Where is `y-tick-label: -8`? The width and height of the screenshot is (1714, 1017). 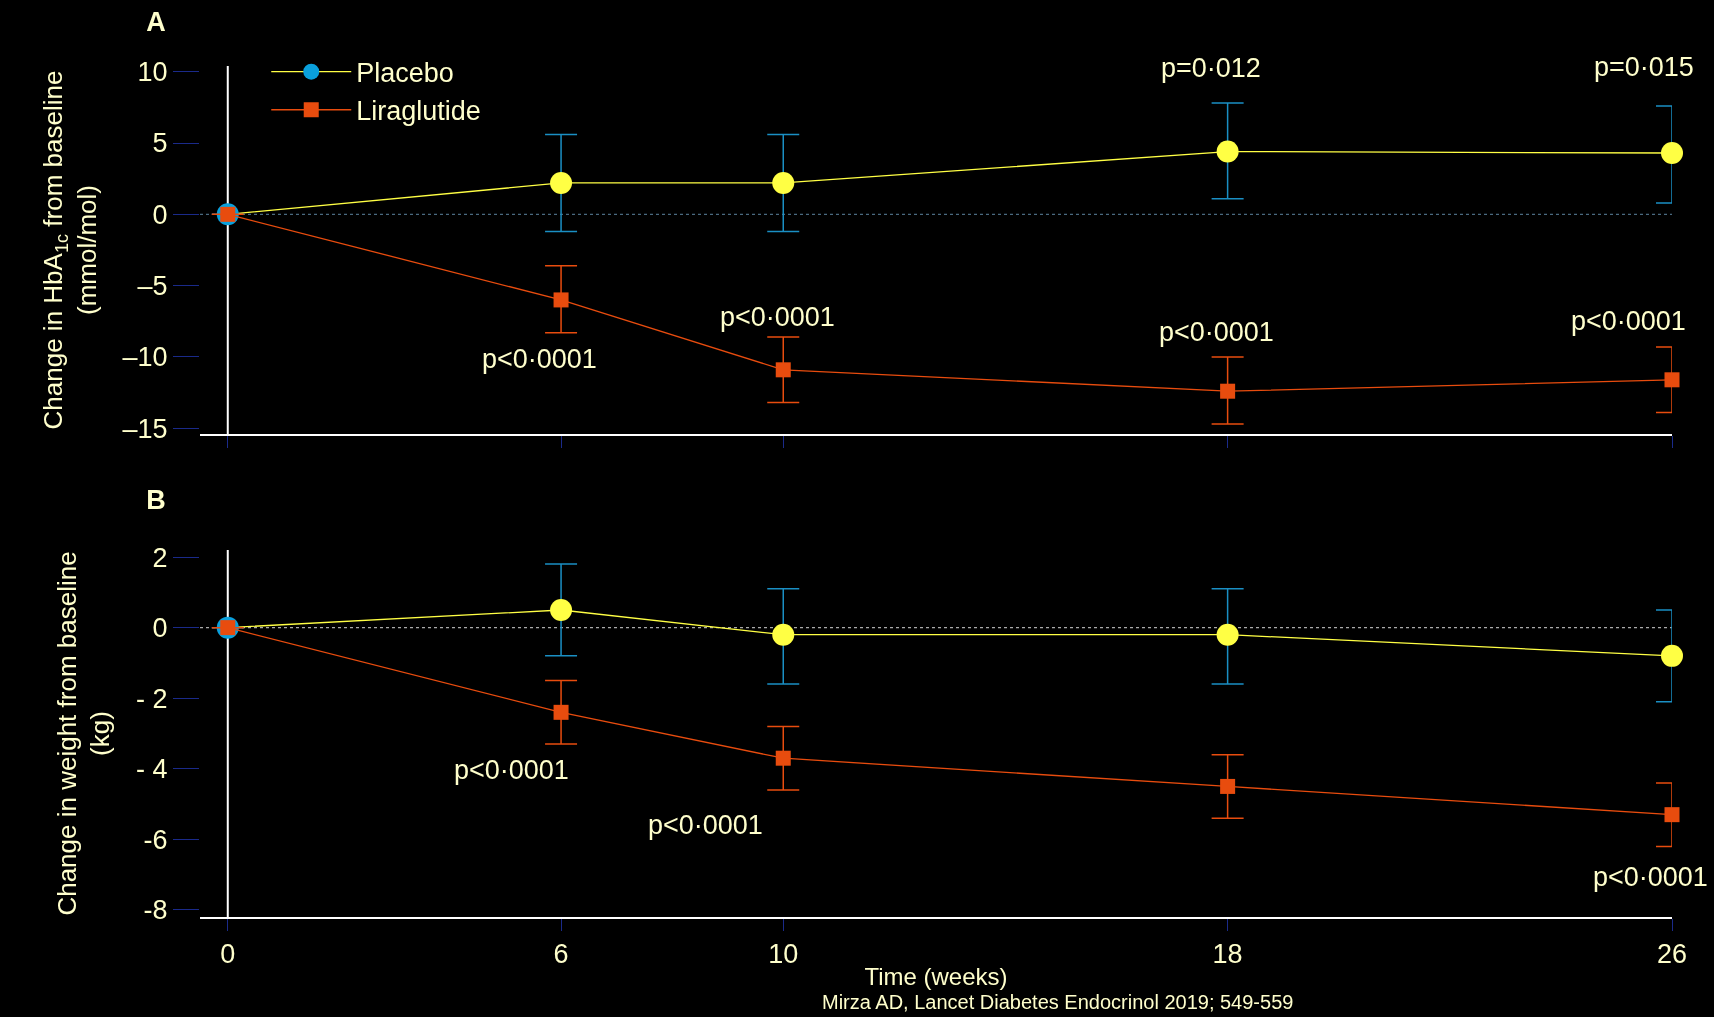
y-tick-label: -8 is located at coordinates (155, 910).